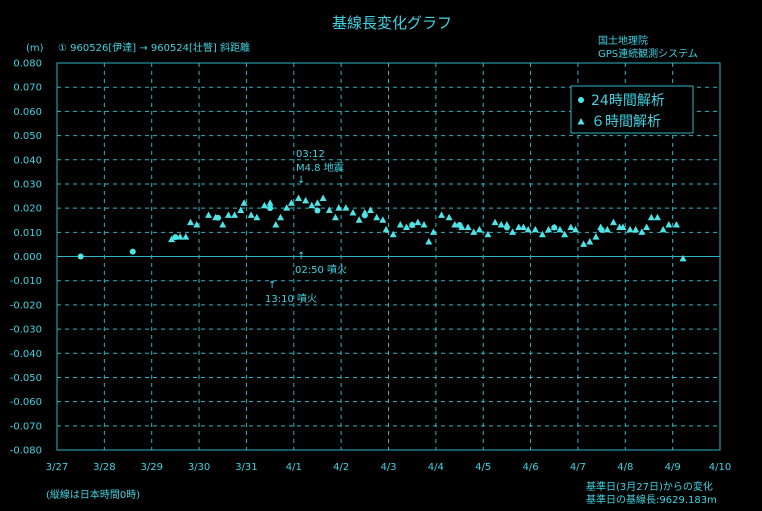 This screenshot has width=762, height=511. I want to click on y-tick-label: 0.030, so click(27, 184).